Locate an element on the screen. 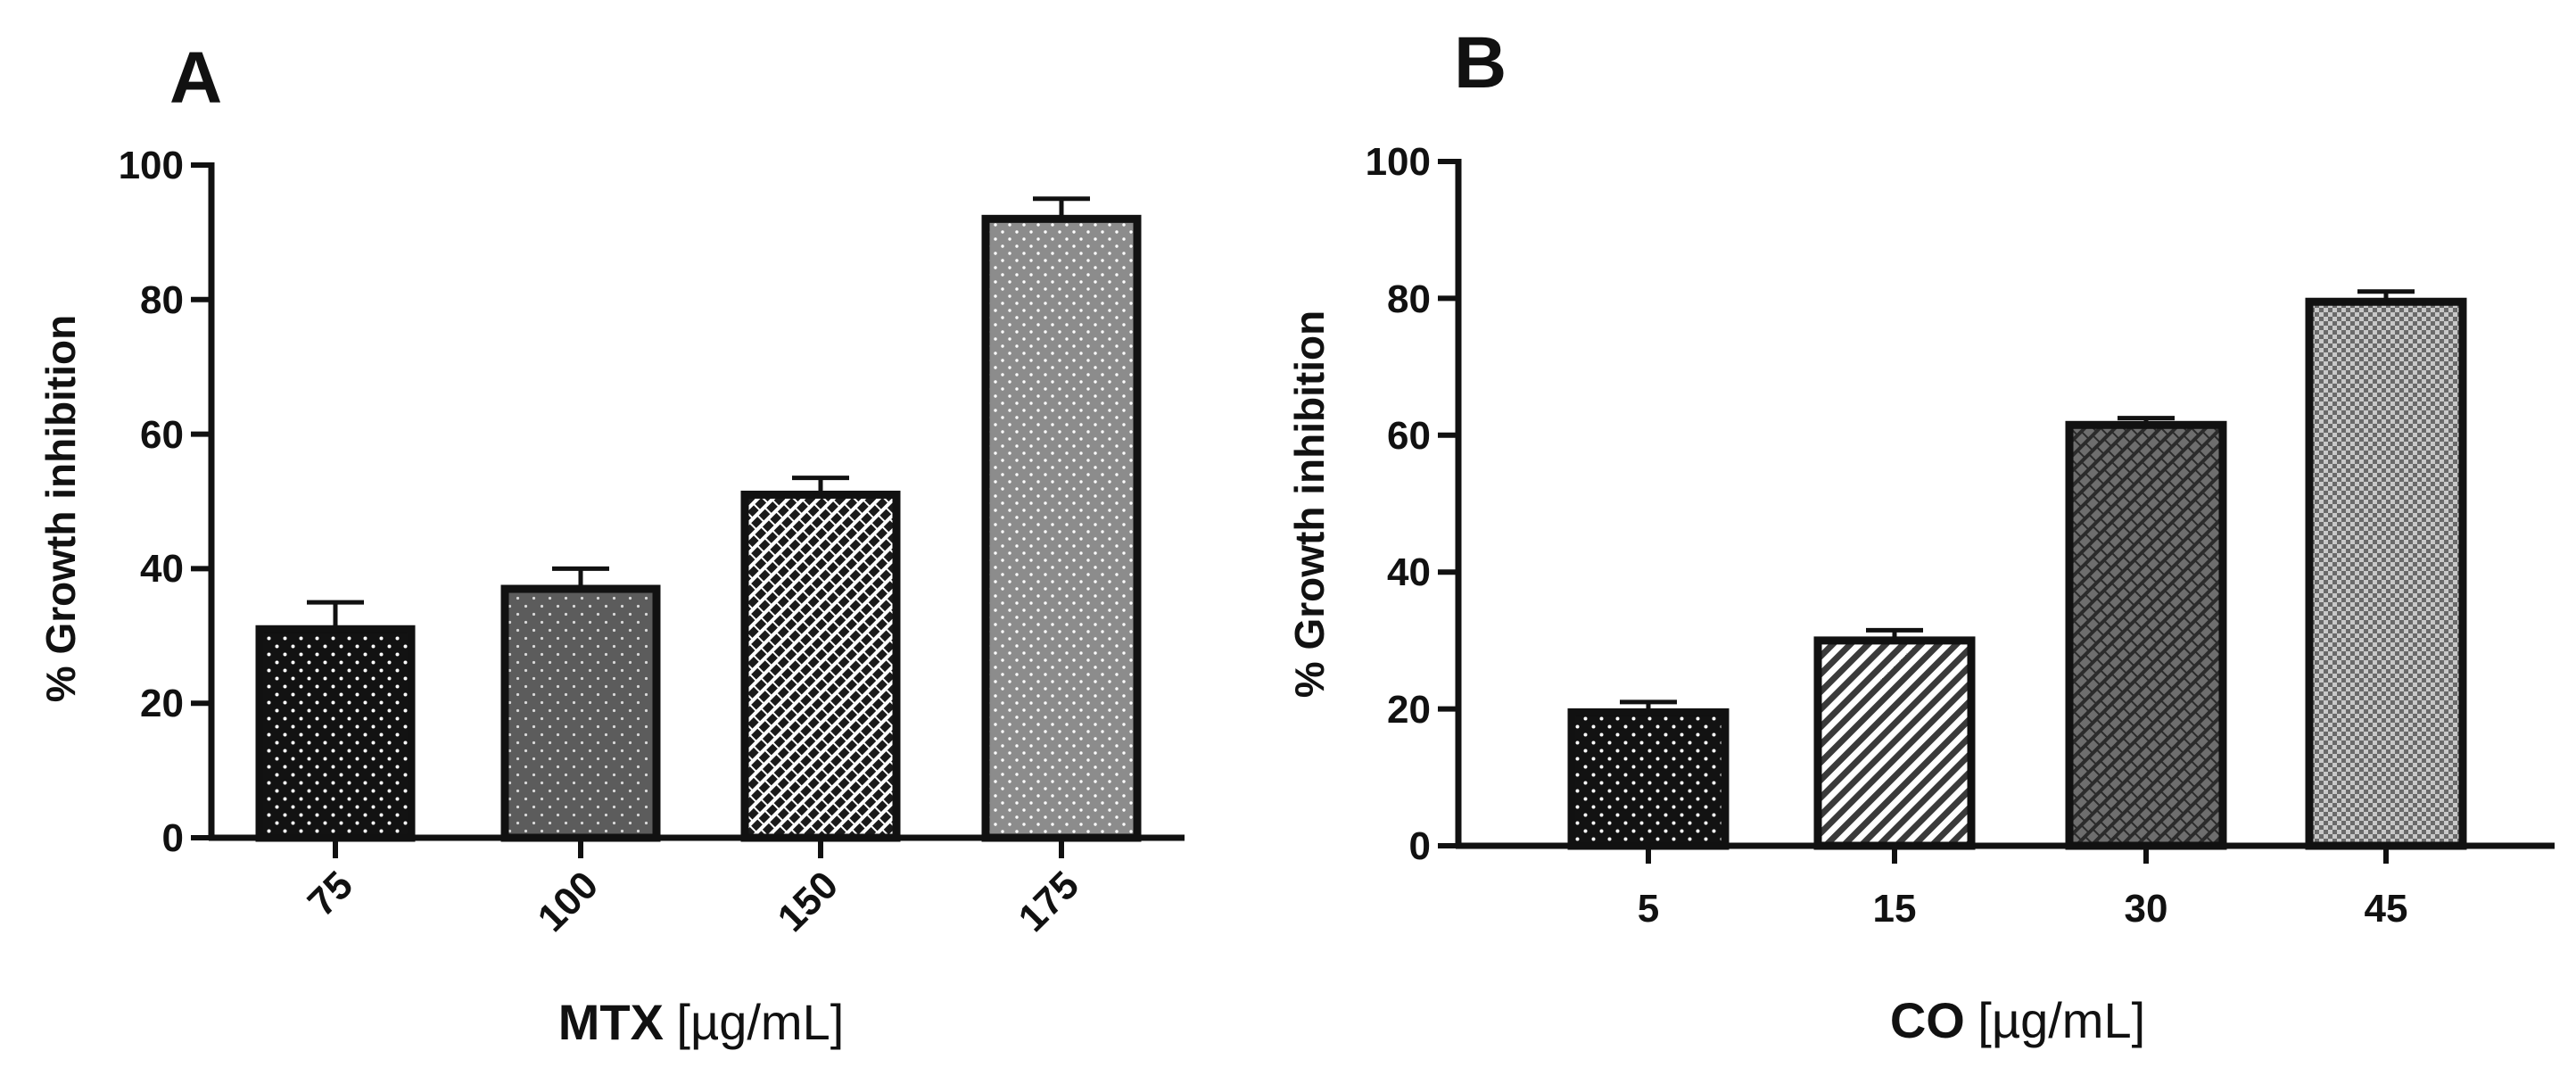  x-tick-label: 175 is located at coordinates (1049, 901).